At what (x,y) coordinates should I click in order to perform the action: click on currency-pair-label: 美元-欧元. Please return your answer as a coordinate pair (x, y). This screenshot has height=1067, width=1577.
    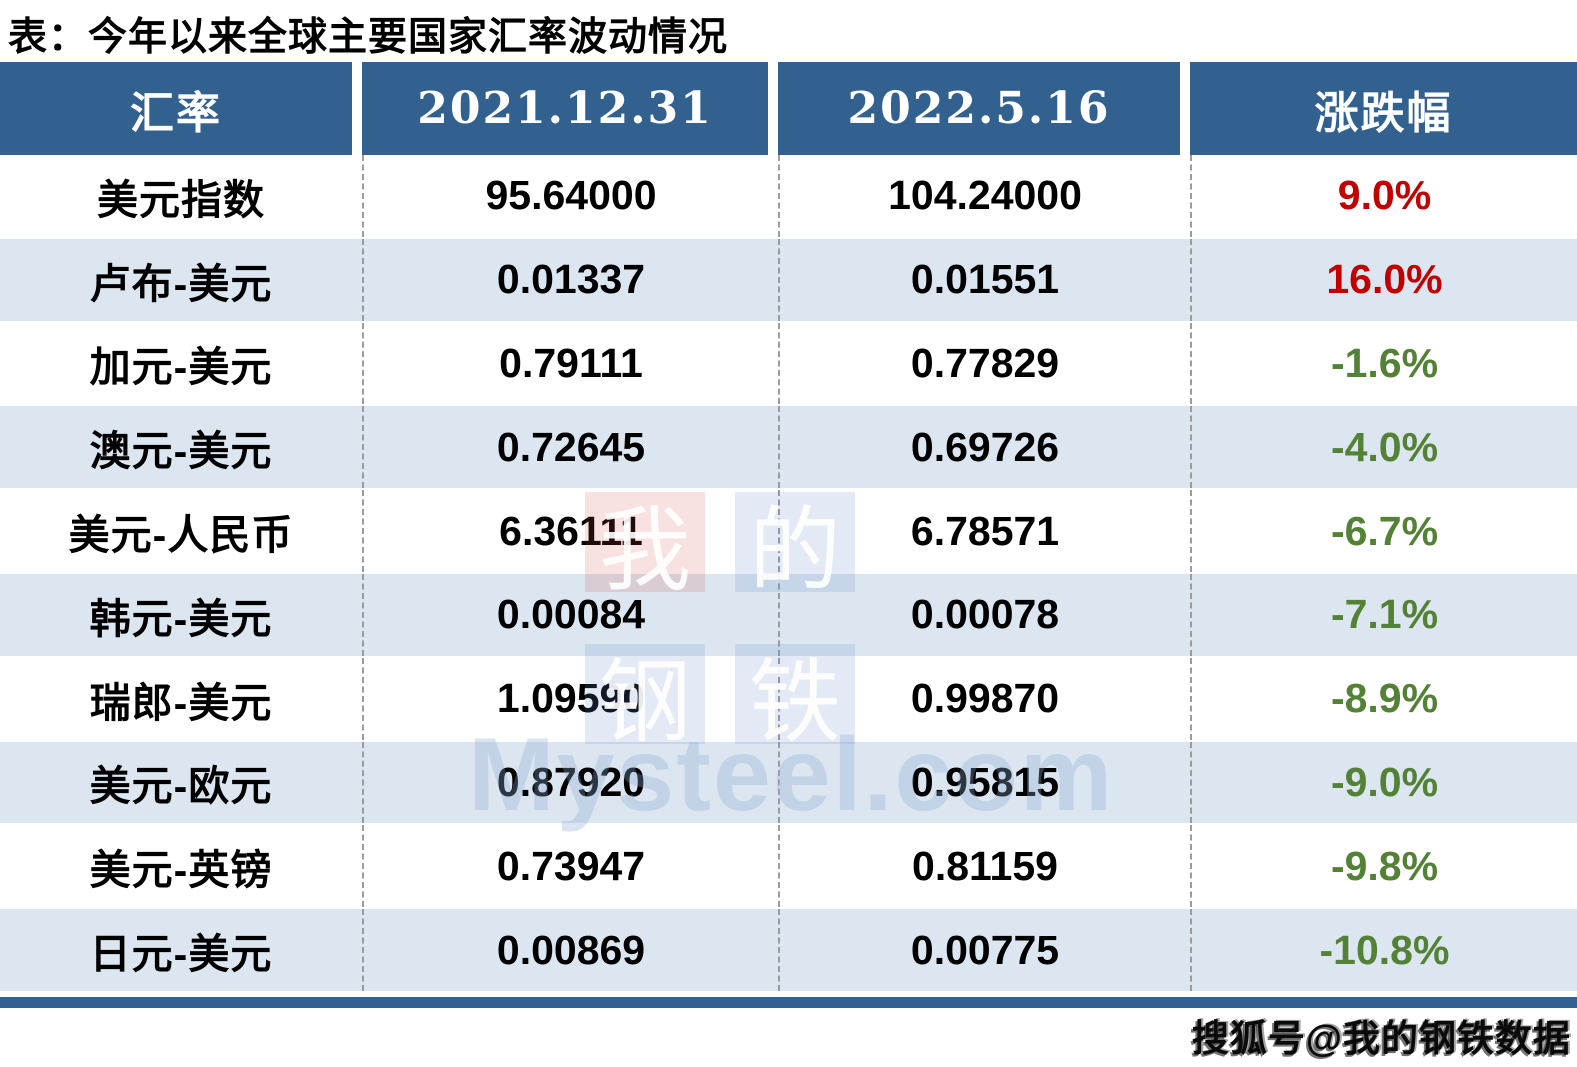
    Looking at the image, I should click on (181, 786).